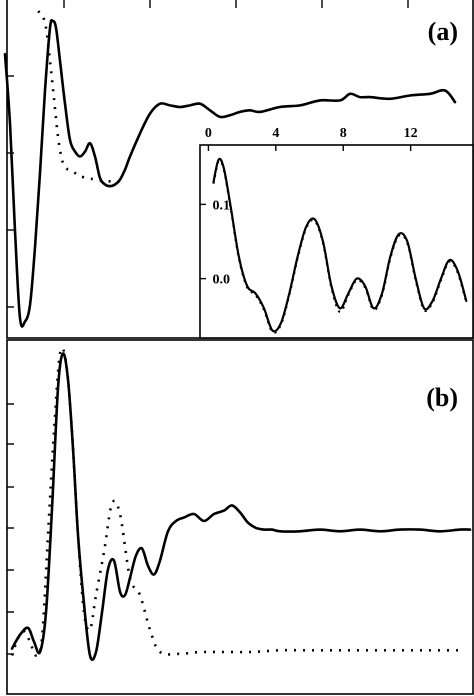  I want to click on inset-xtick-label: 12, so click(411, 133).